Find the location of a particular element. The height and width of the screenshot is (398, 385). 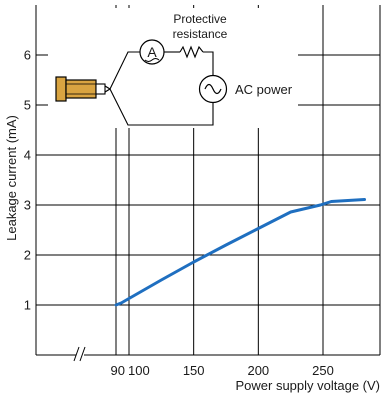

y-tick-label: 5 is located at coordinates (27, 105).